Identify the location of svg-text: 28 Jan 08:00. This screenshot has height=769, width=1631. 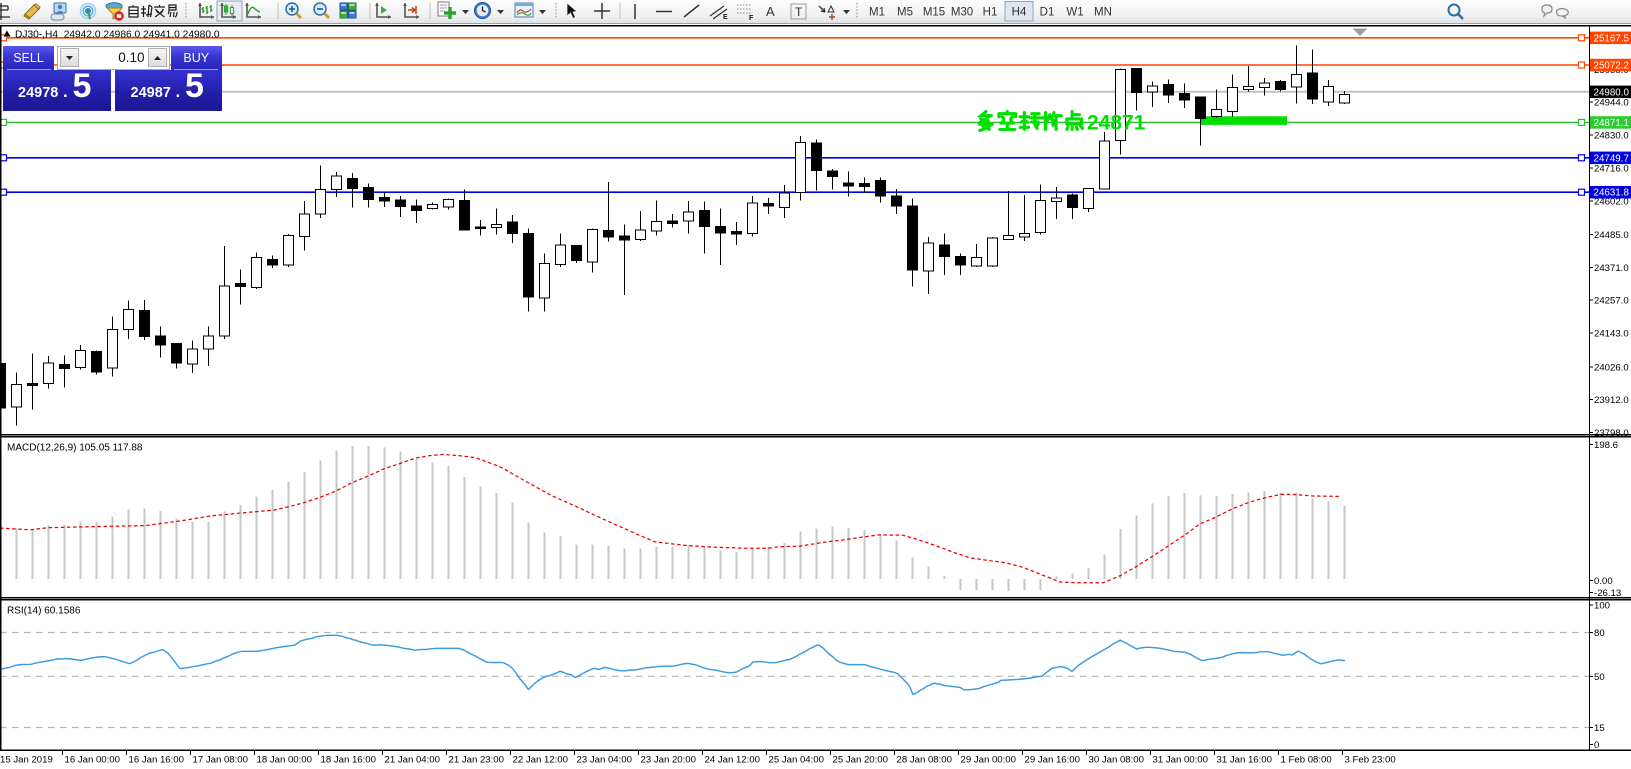
(924, 760).